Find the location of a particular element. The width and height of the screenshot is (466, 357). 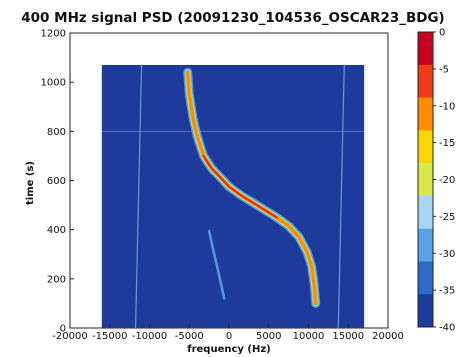

trace-peak is located at coordinates (240, 186).